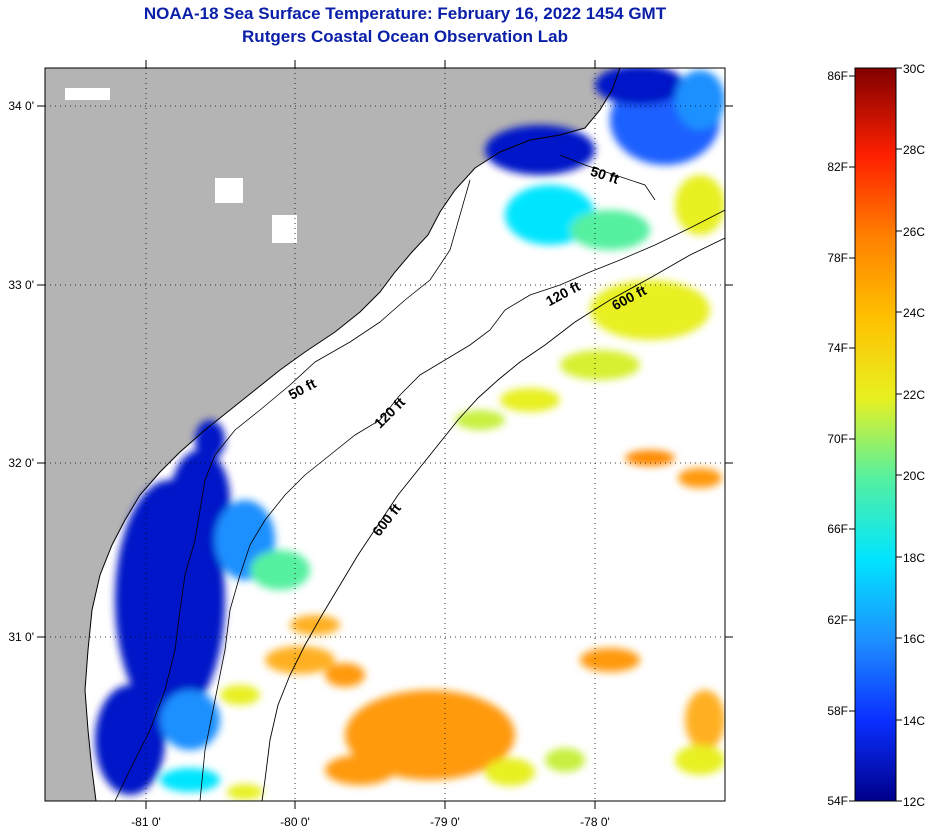 The height and width of the screenshot is (832, 936). What do you see at coordinates (914, 639) in the screenshot?
I see `cb-c-16: 16C` at bounding box center [914, 639].